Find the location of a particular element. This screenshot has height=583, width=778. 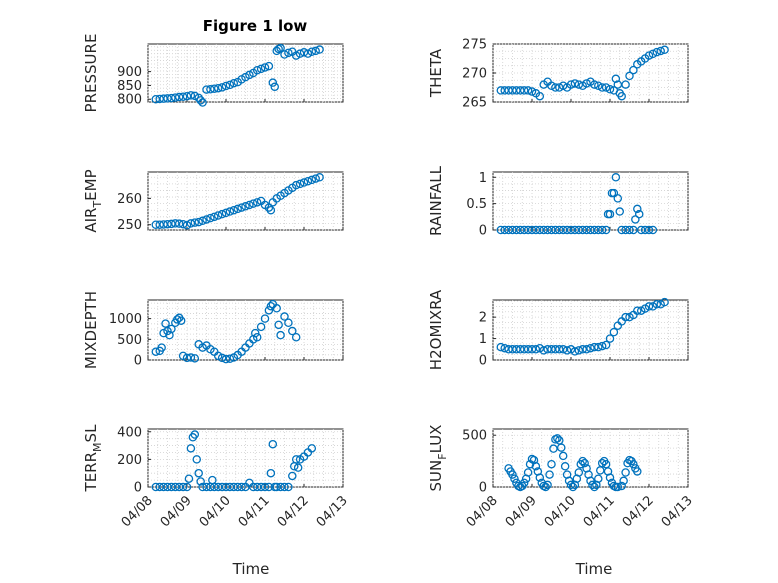

x-axis-label-left: Time is located at coordinates (251, 569).